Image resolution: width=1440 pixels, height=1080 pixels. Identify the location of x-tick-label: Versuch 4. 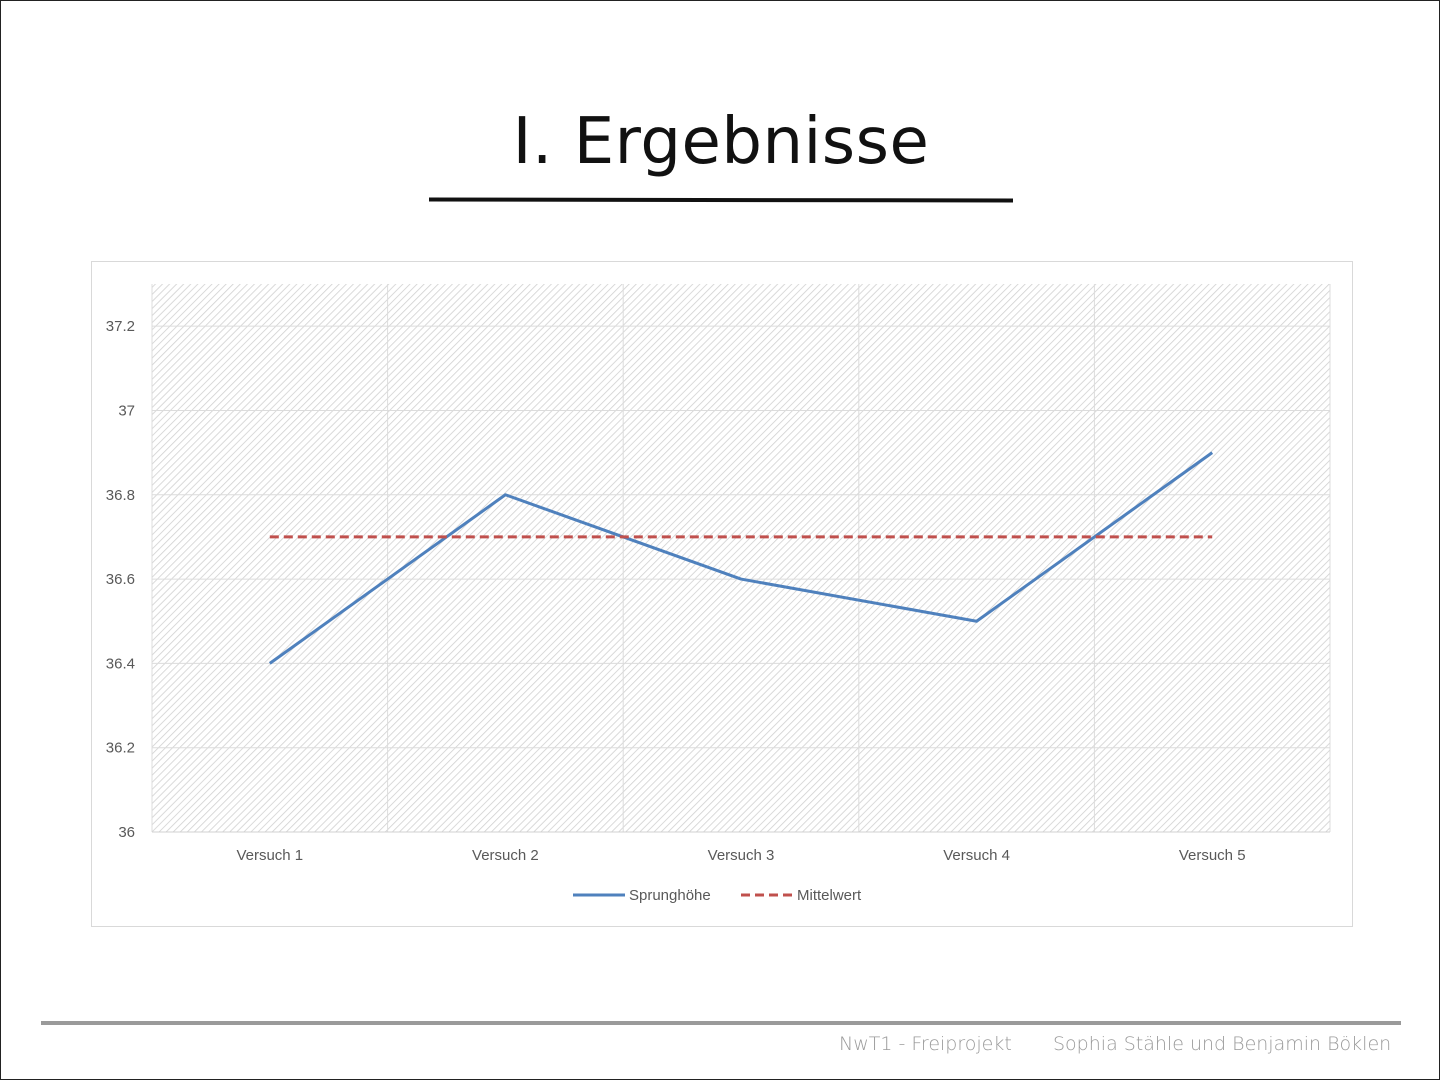
(976, 855).